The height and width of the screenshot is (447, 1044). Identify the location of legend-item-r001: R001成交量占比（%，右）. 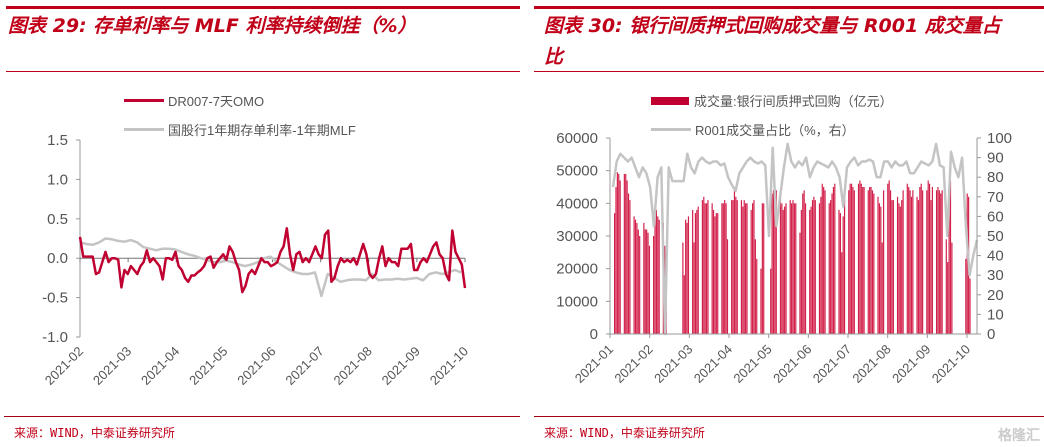
(753, 129).